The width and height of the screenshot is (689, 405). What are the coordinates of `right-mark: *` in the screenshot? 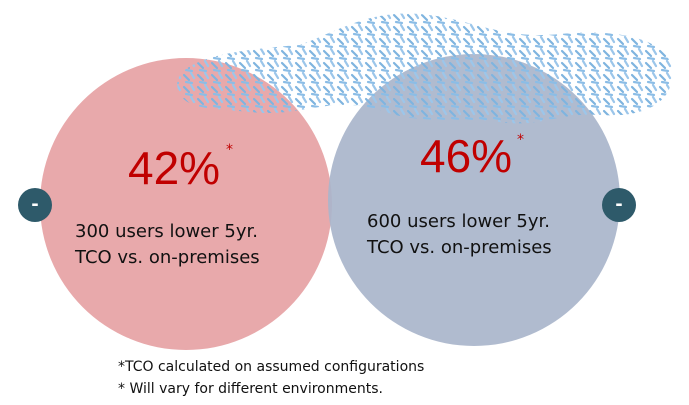 It's located at (520, 140).